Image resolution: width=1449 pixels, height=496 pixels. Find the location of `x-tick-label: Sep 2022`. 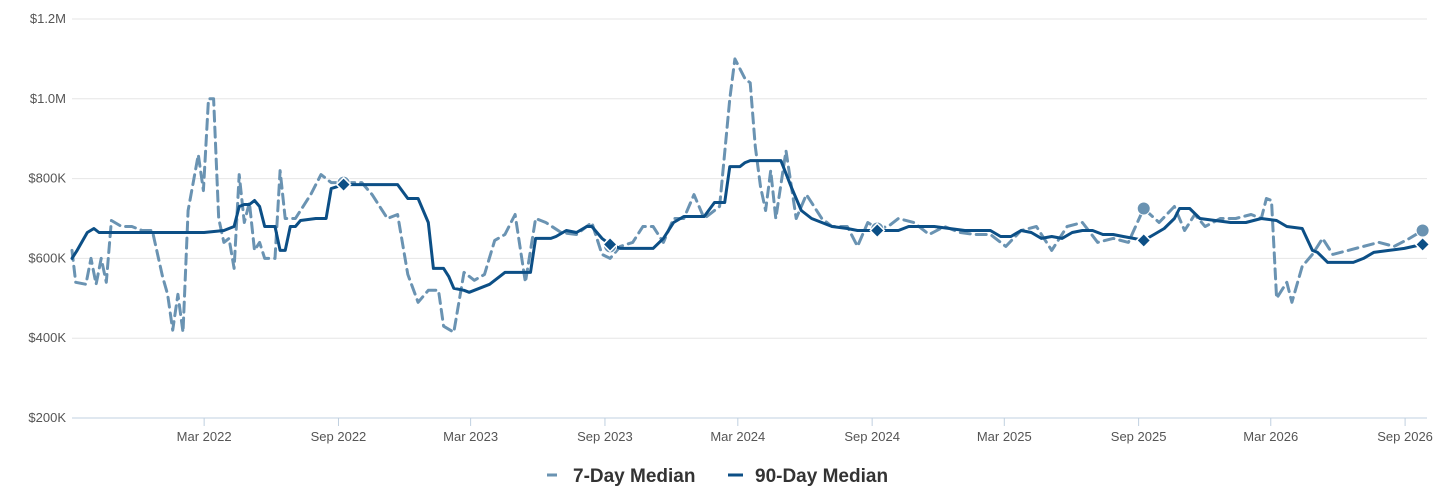

x-tick-label: Sep 2022 is located at coordinates (339, 436).